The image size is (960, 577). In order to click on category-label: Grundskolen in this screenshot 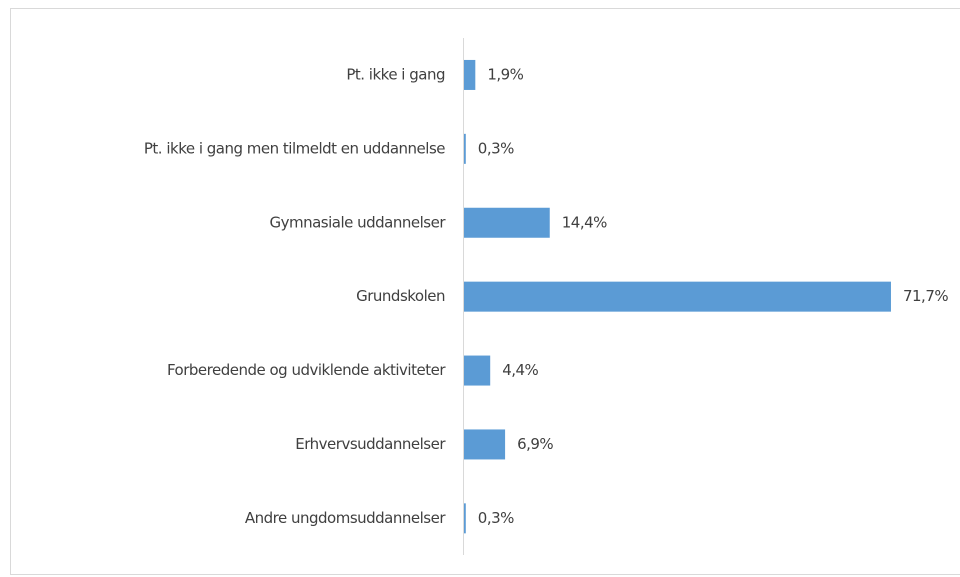, I will do `click(400, 296)`.